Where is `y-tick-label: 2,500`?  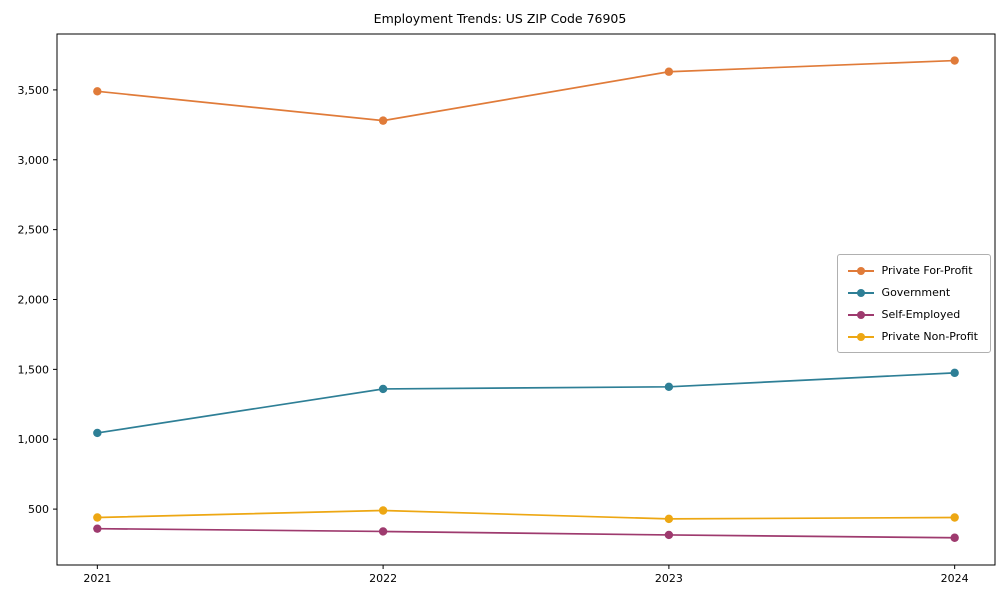 y-tick-label: 2,500 is located at coordinates (34, 230).